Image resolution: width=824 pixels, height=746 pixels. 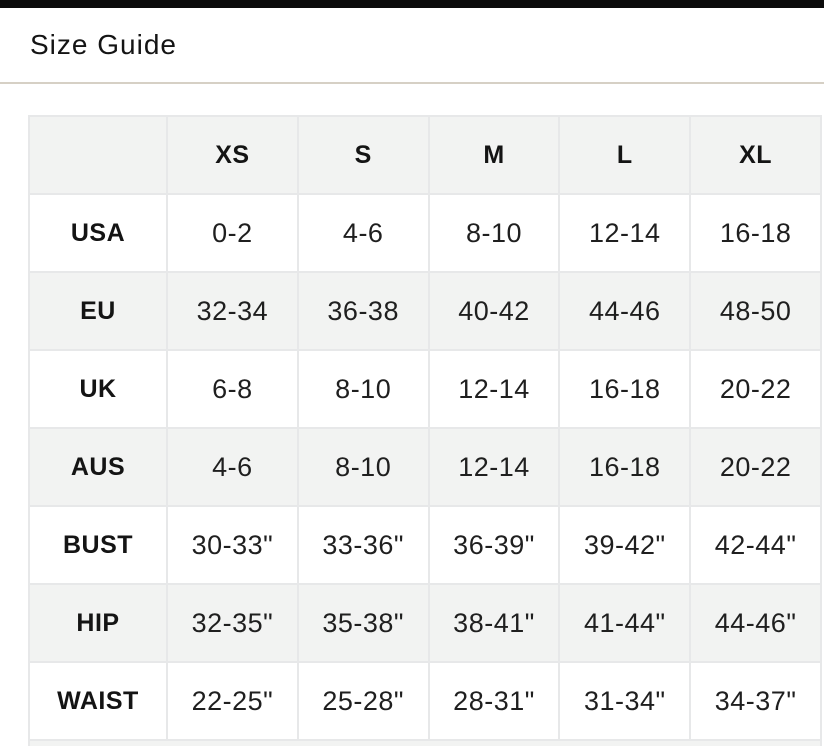 What do you see at coordinates (232, 623) in the screenshot?
I see `size-value-cell: 32-35"` at bounding box center [232, 623].